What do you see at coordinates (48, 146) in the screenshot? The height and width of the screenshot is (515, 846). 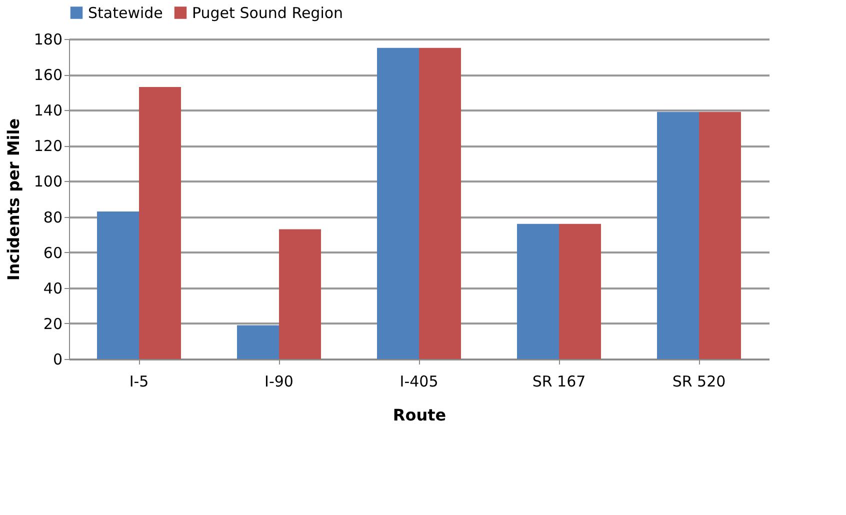 I see `y-tick-label: 120` at bounding box center [48, 146].